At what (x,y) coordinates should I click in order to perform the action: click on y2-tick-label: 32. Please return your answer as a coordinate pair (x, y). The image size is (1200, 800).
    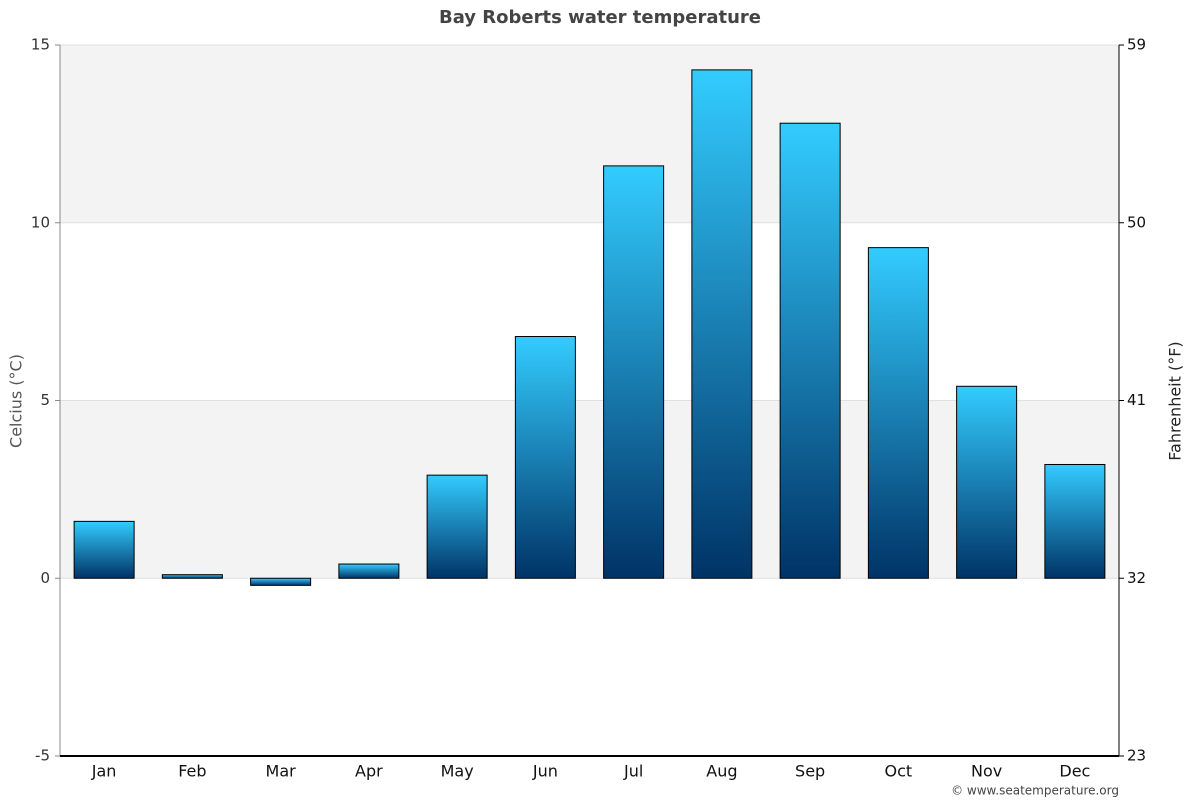
    Looking at the image, I should click on (1136, 578).